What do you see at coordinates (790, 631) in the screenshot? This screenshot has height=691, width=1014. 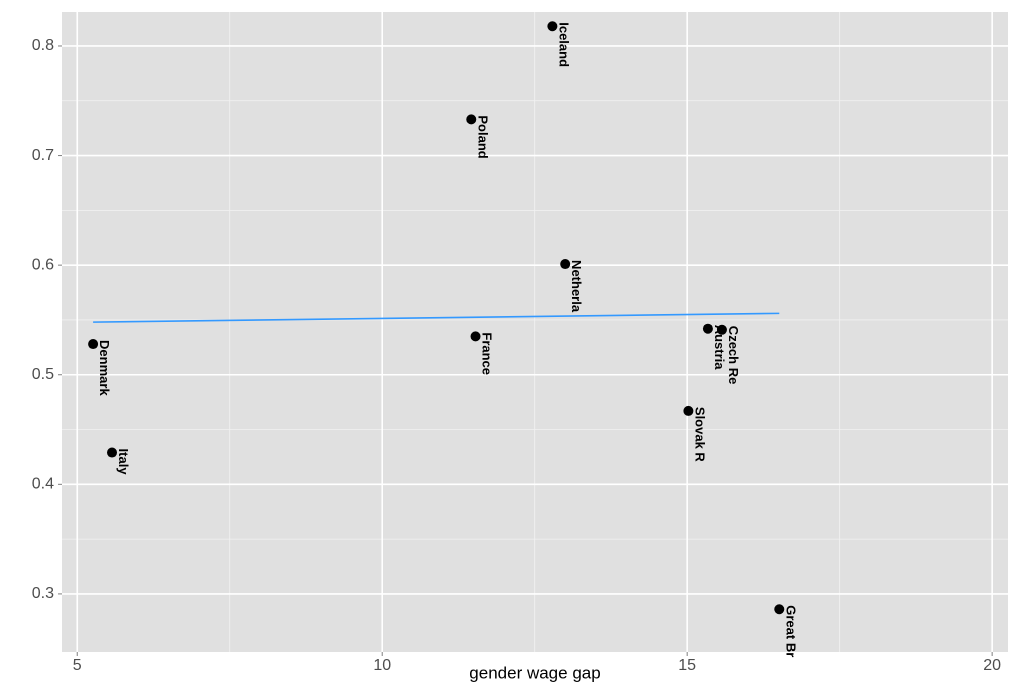 I see `point-label: Great Br` at bounding box center [790, 631].